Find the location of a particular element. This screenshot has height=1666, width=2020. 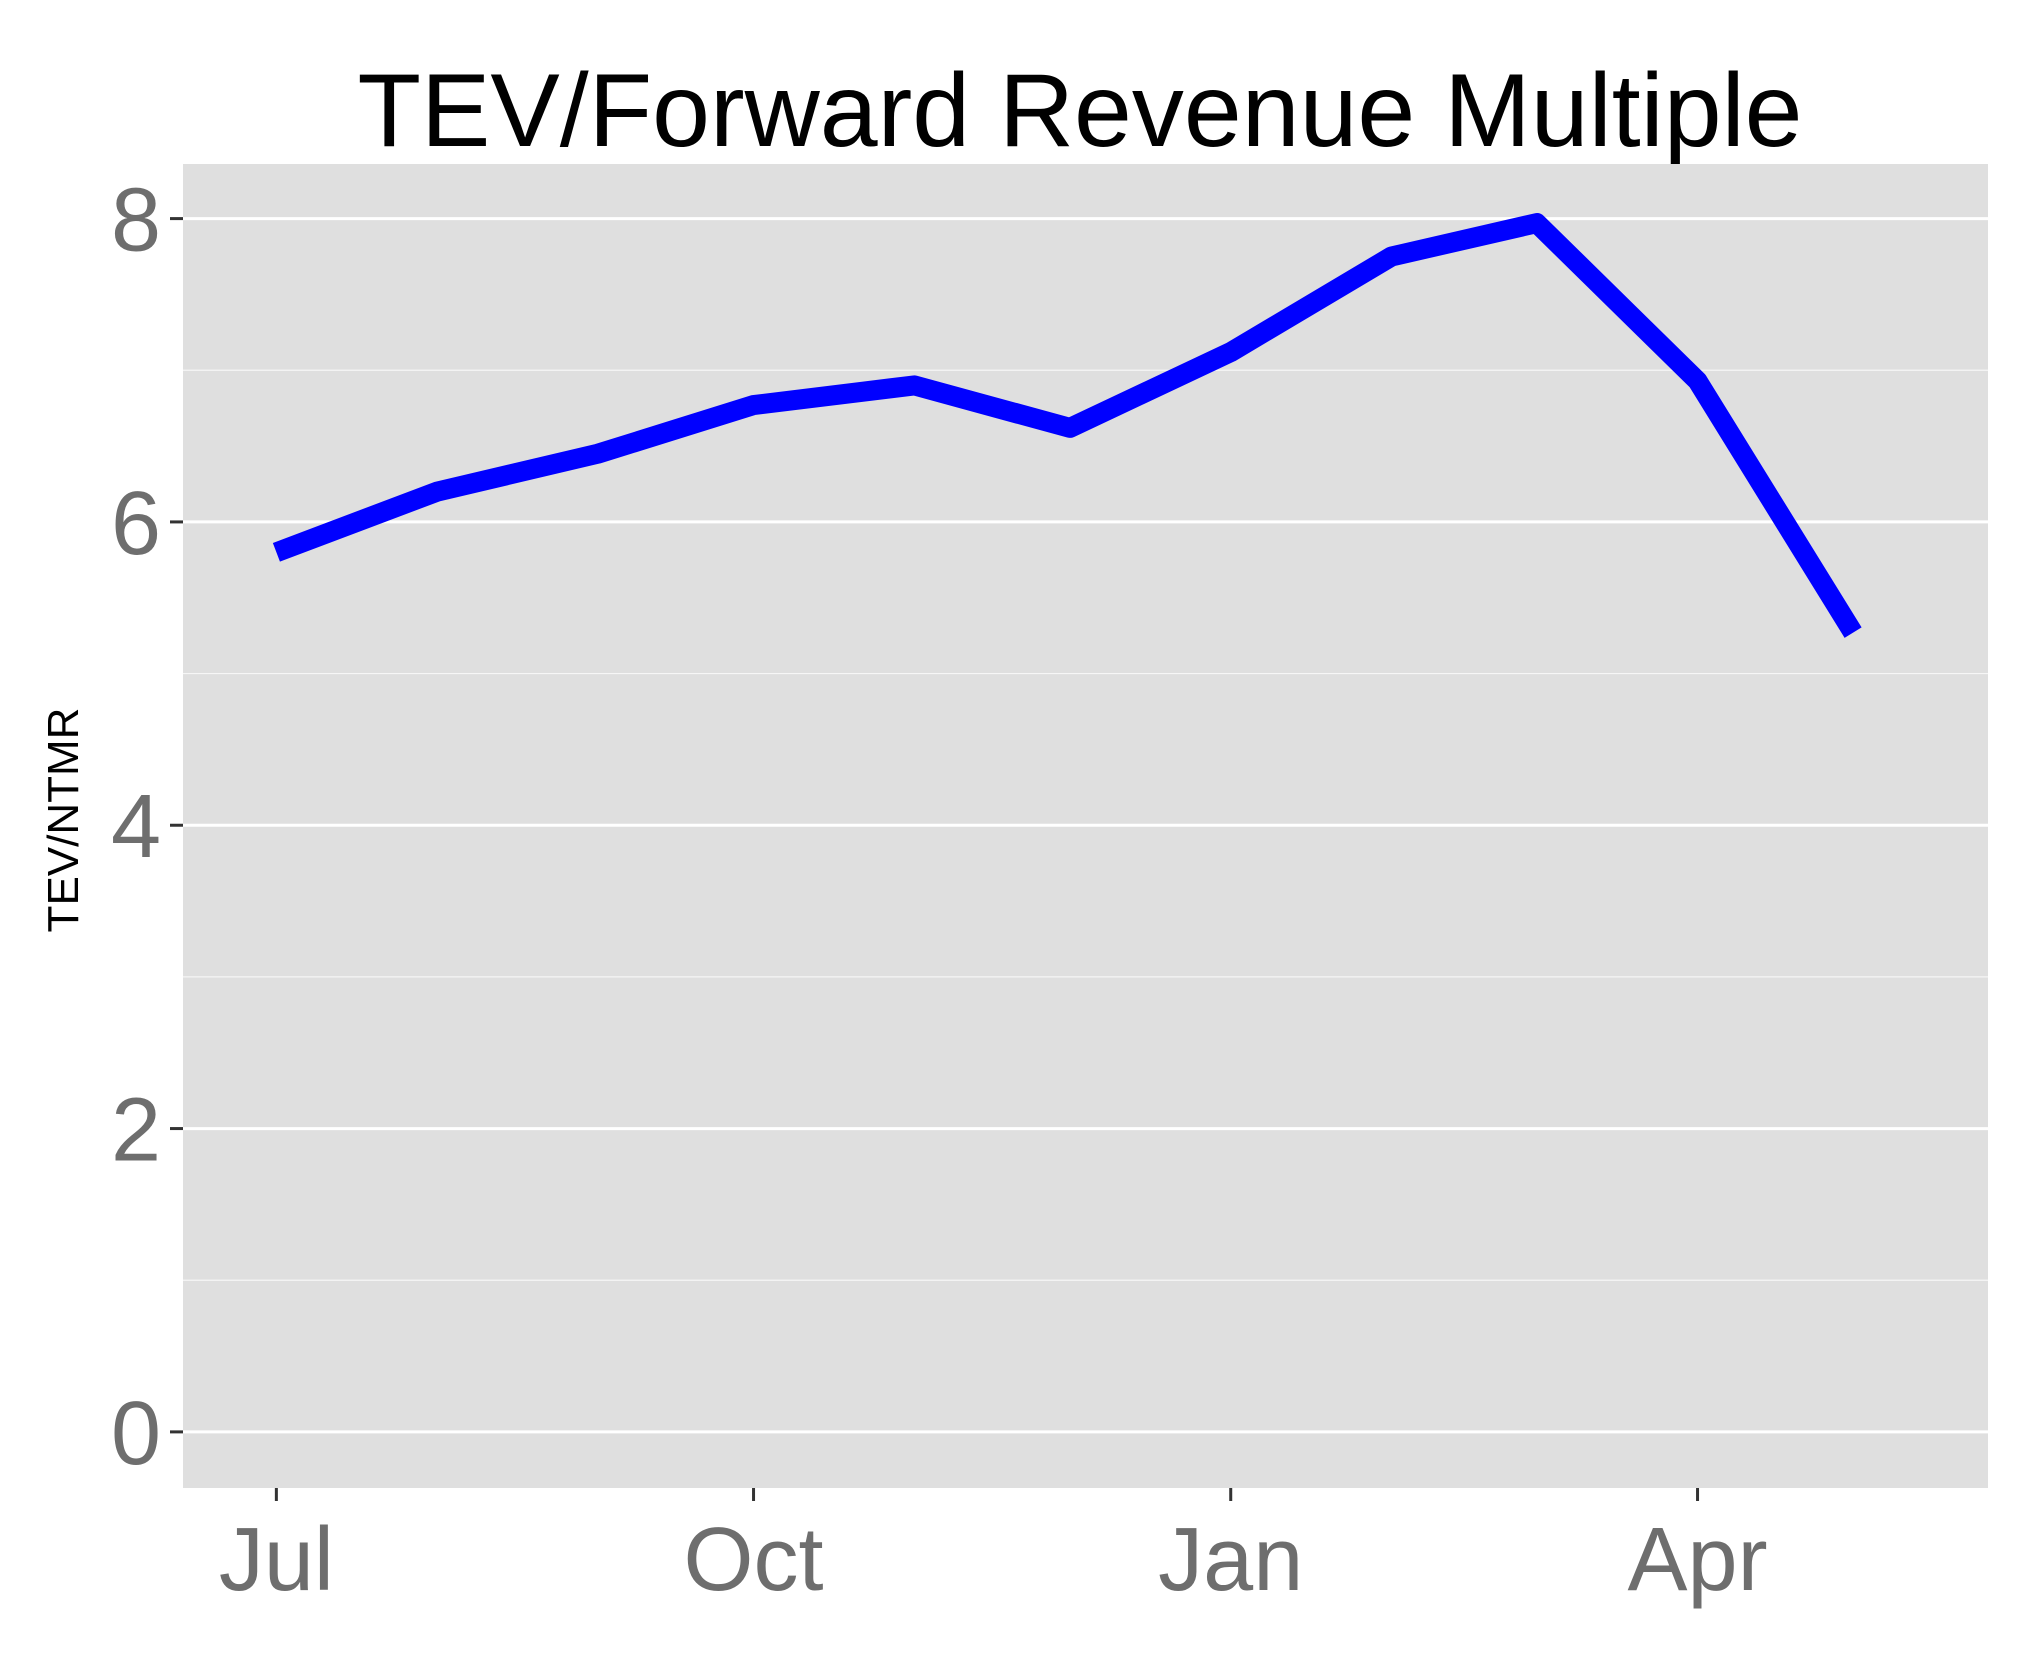

y-tick-label: 4 is located at coordinates (136, 827).